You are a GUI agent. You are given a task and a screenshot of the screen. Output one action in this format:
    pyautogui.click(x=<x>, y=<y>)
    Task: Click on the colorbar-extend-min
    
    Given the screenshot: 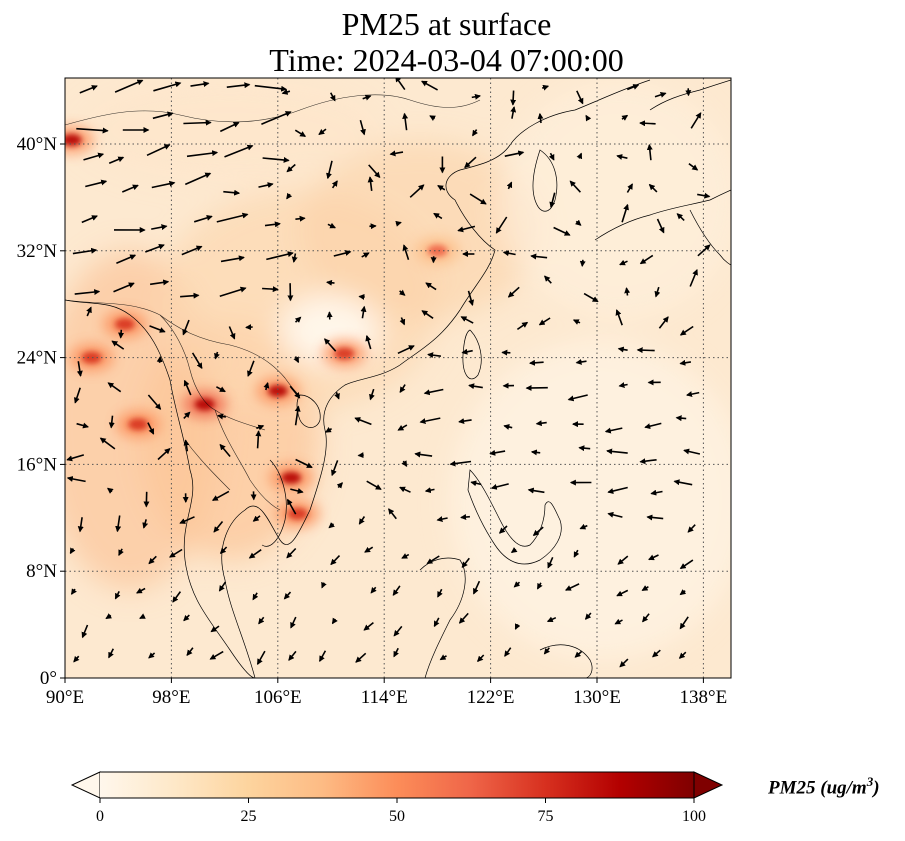 What is the action you would take?
    pyautogui.click(x=86, y=785)
    